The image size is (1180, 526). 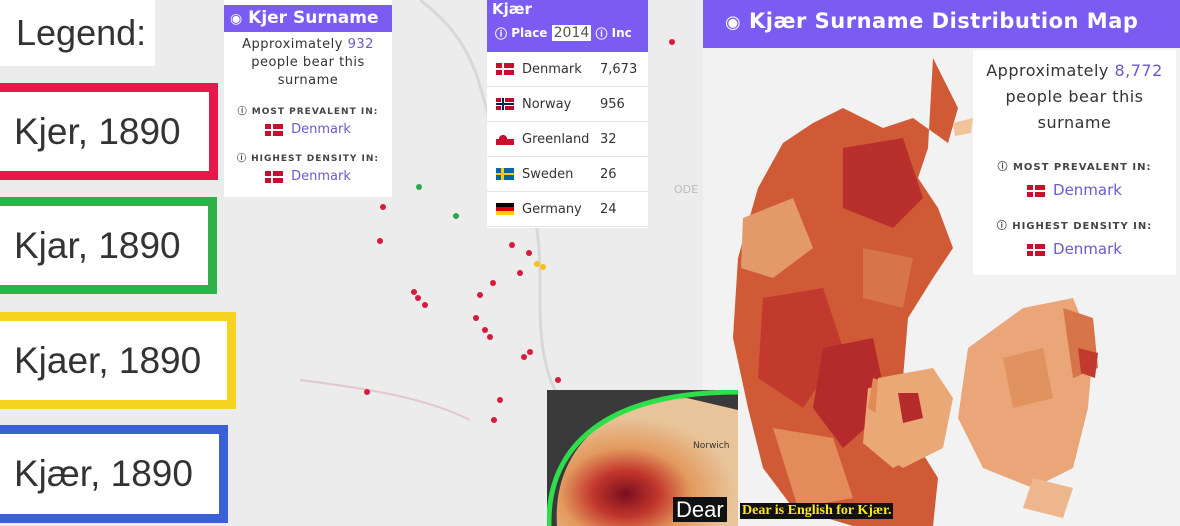 I want to click on legend-item: Kjer, 1890, so click(x=109, y=131).